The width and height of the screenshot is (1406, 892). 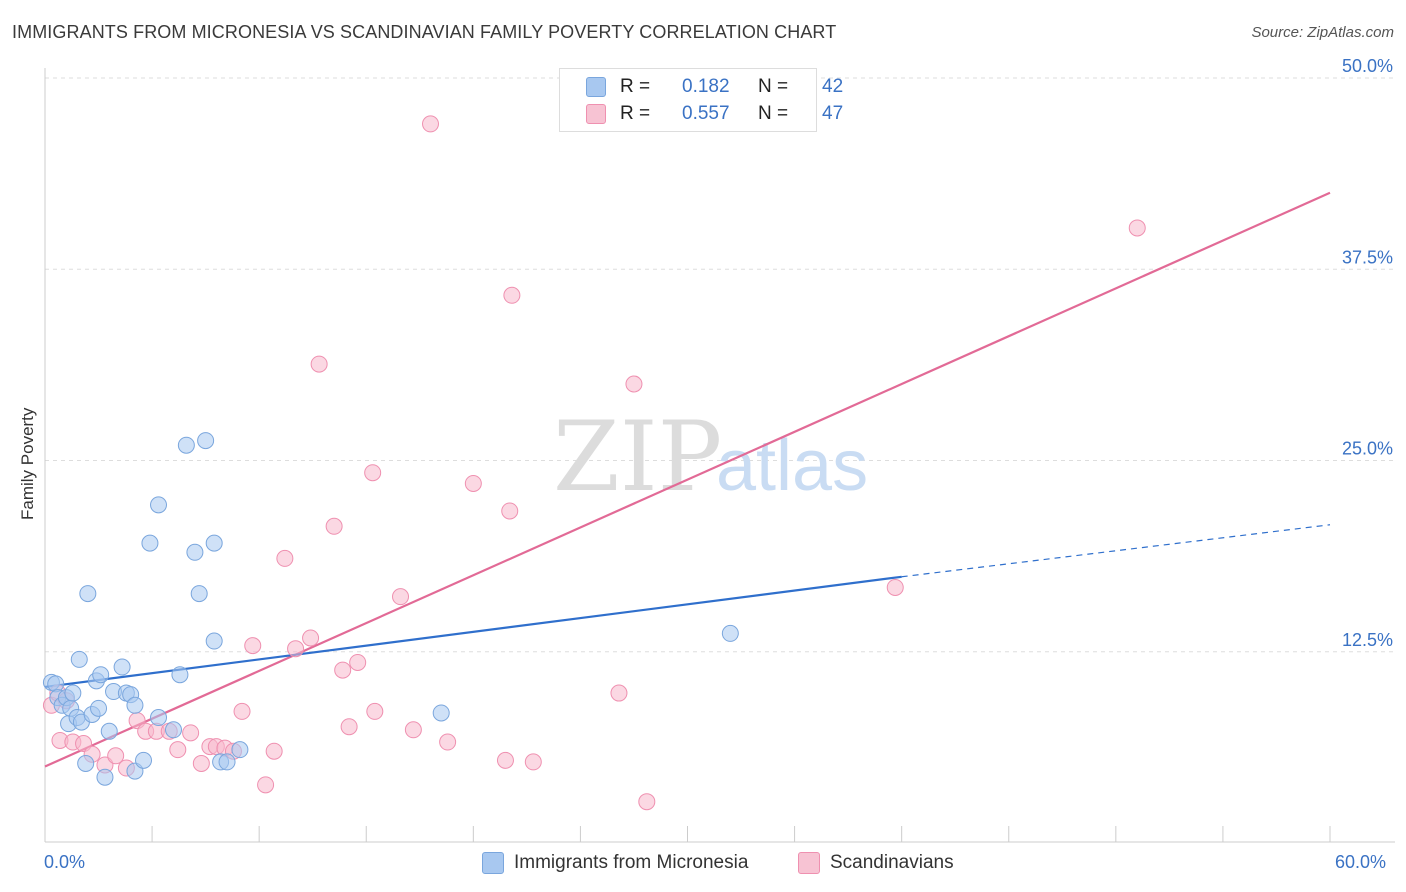 I want to click on legend-swatch-pink, so click(x=596, y=114).